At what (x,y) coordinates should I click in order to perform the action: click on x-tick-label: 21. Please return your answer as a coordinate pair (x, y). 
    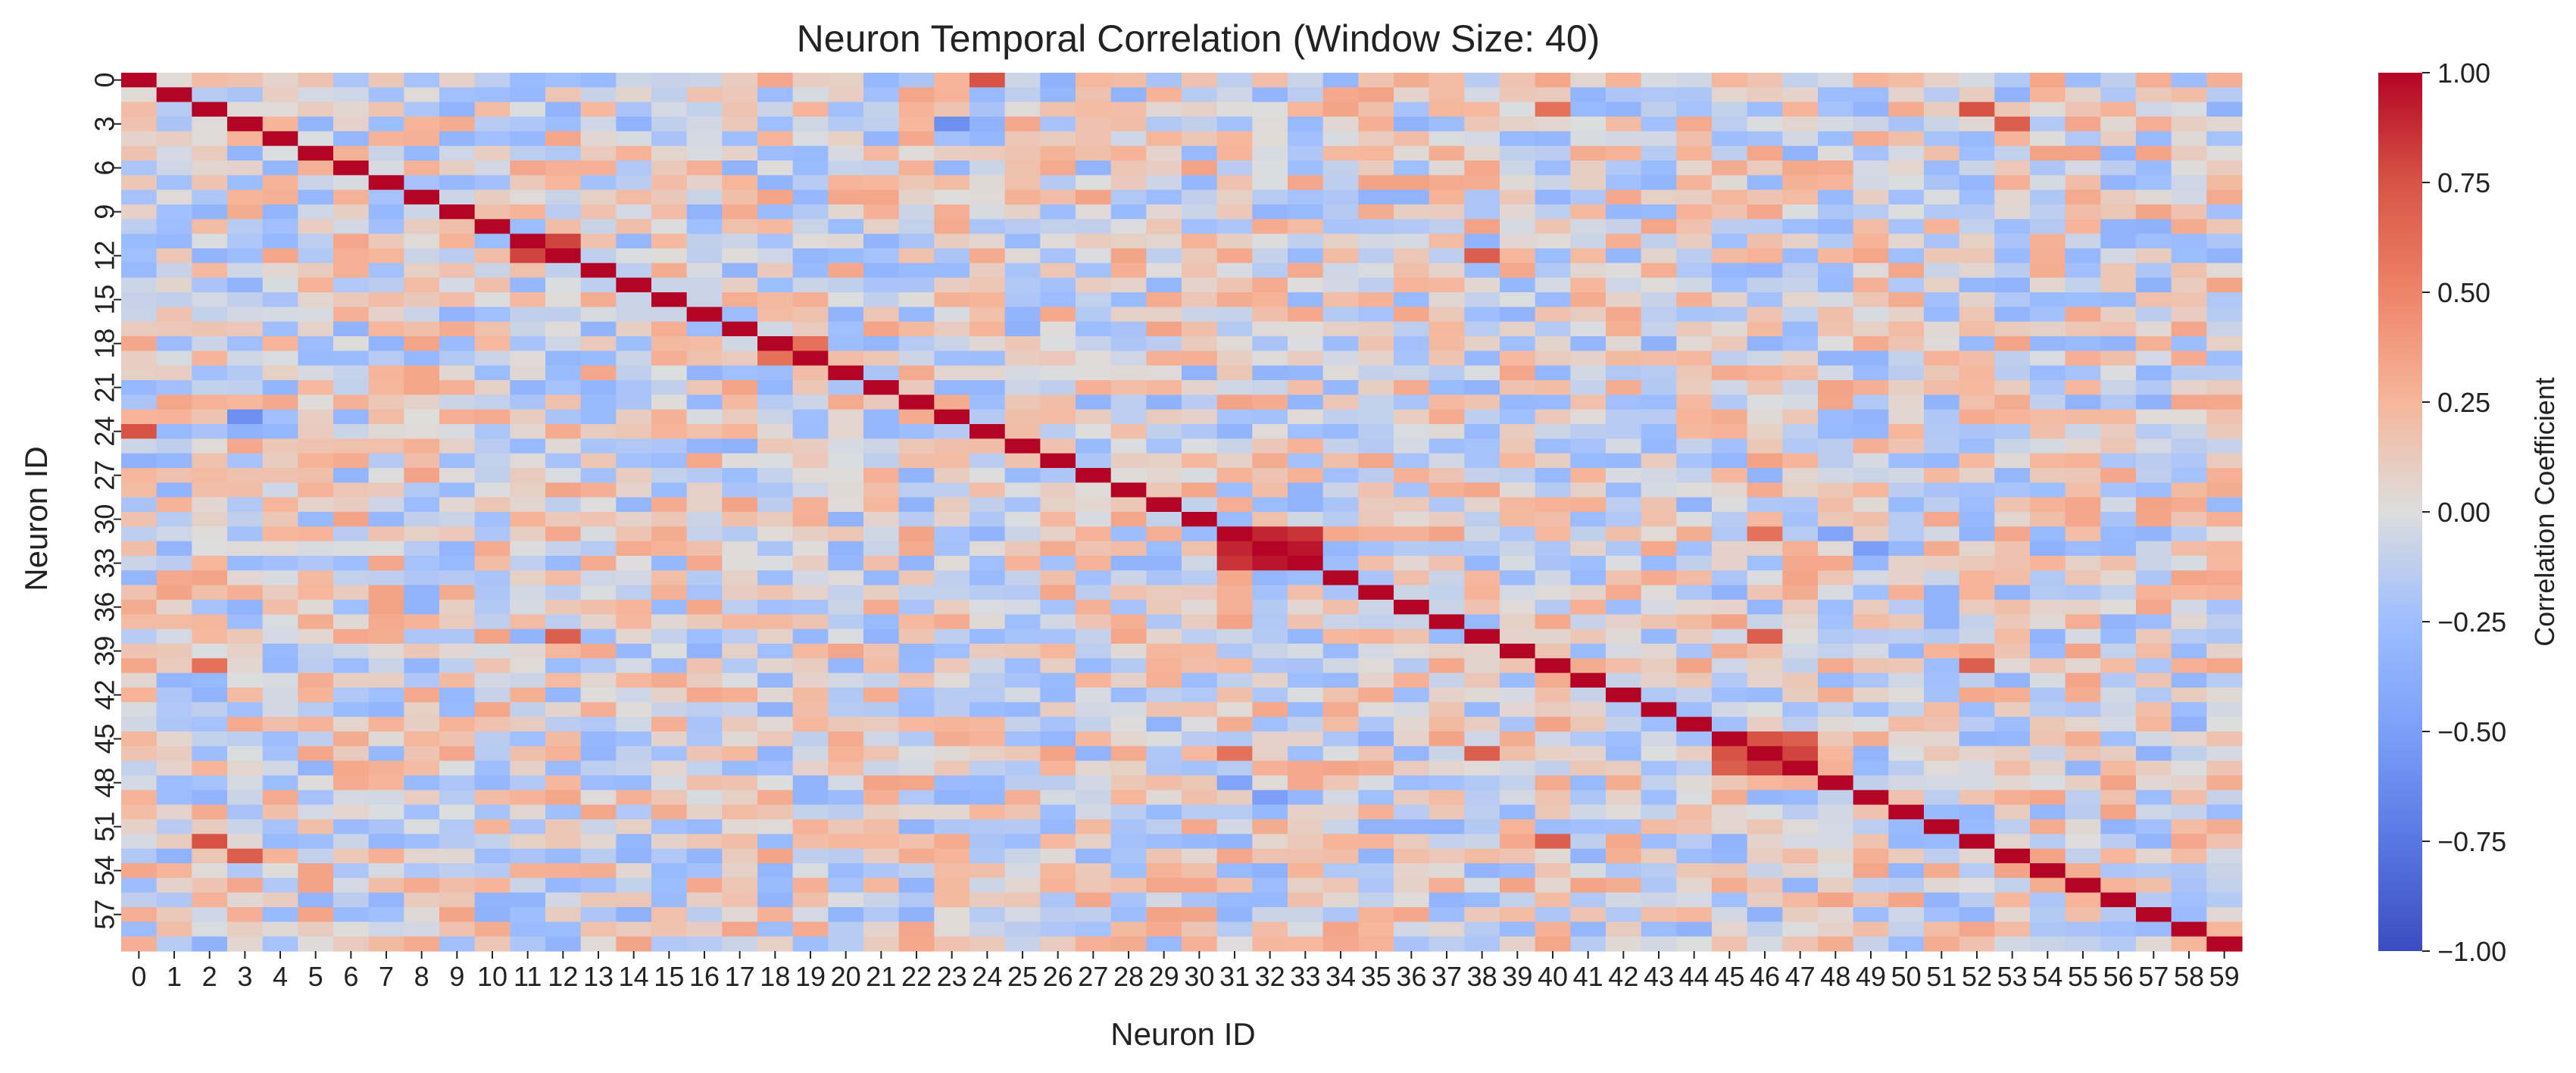
    Looking at the image, I should click on (881, 976).